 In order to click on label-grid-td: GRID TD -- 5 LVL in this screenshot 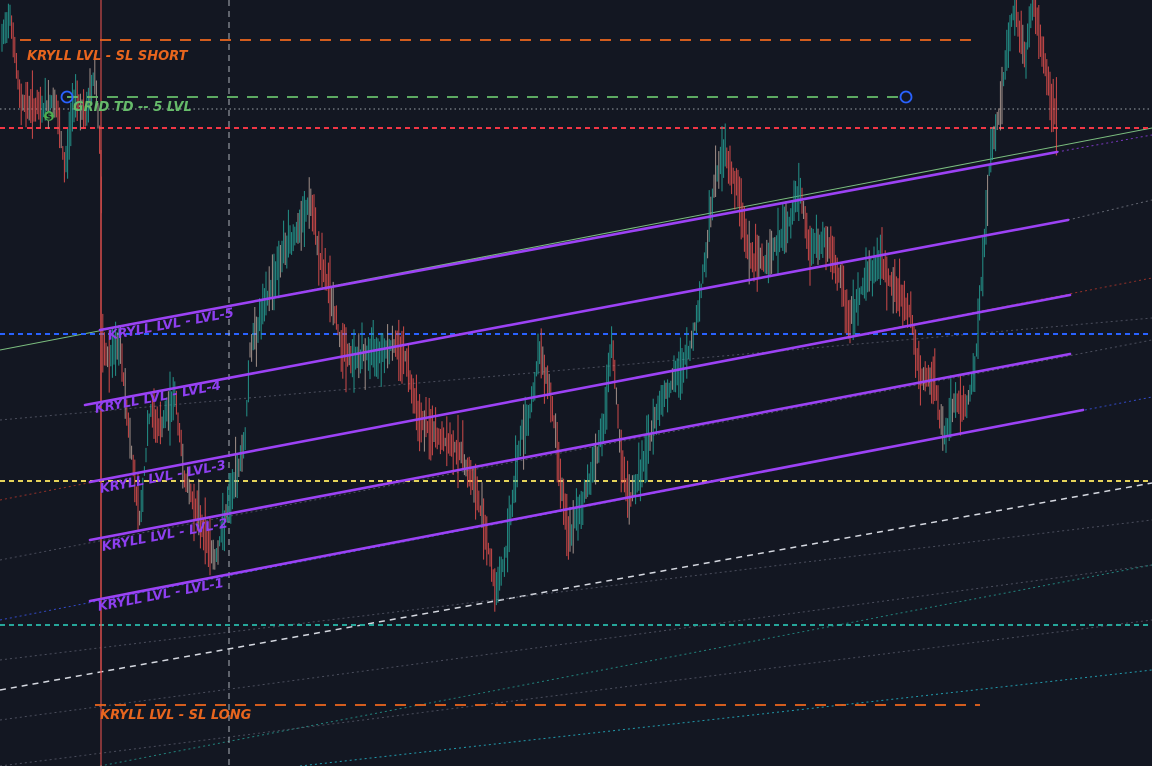, I will do `click(132, 107)`.